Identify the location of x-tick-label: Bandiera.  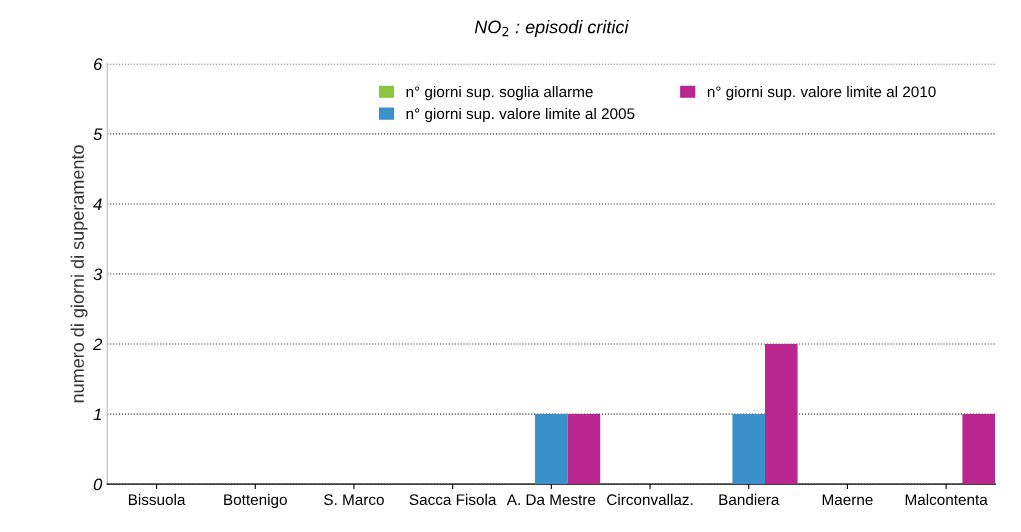
(749, 499).